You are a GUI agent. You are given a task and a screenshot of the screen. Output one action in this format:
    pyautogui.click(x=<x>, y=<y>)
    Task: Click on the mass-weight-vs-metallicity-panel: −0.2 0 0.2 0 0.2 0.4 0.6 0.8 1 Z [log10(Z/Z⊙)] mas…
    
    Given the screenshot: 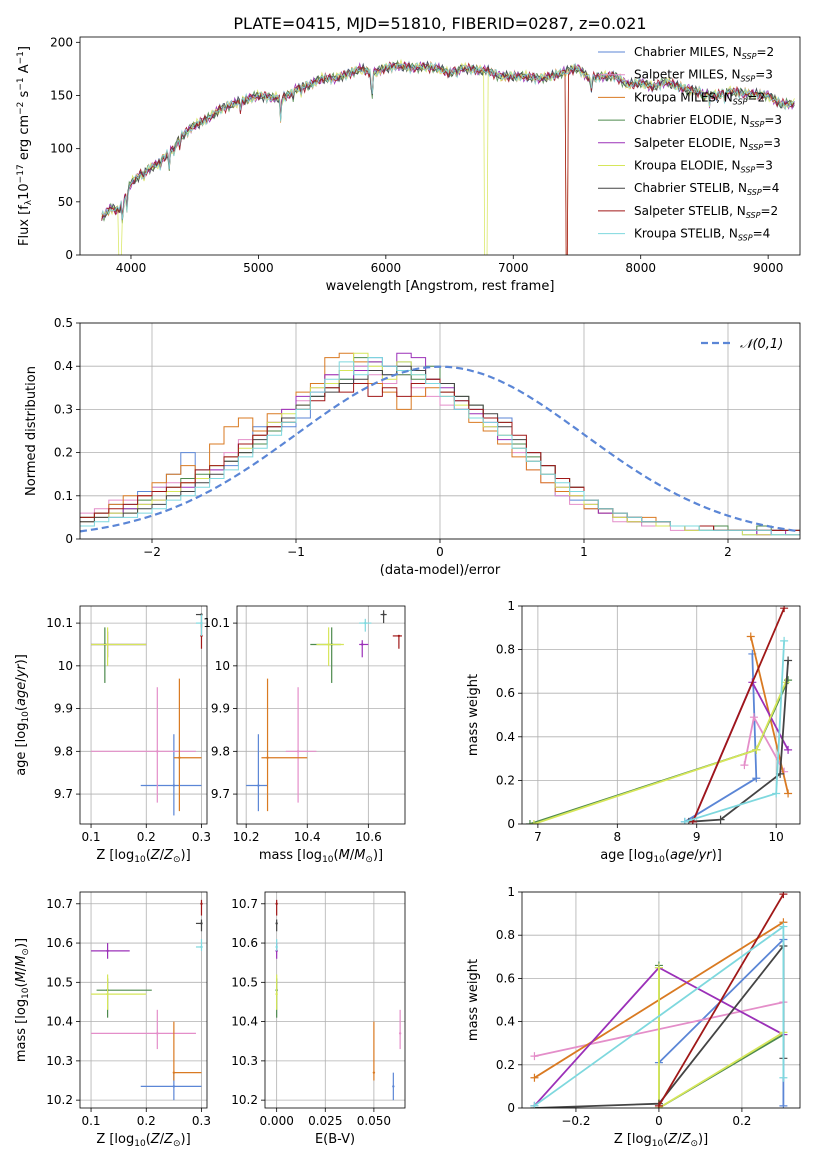 What is the action you would take?
    pyautogui.click(x=633, y=1017)
    